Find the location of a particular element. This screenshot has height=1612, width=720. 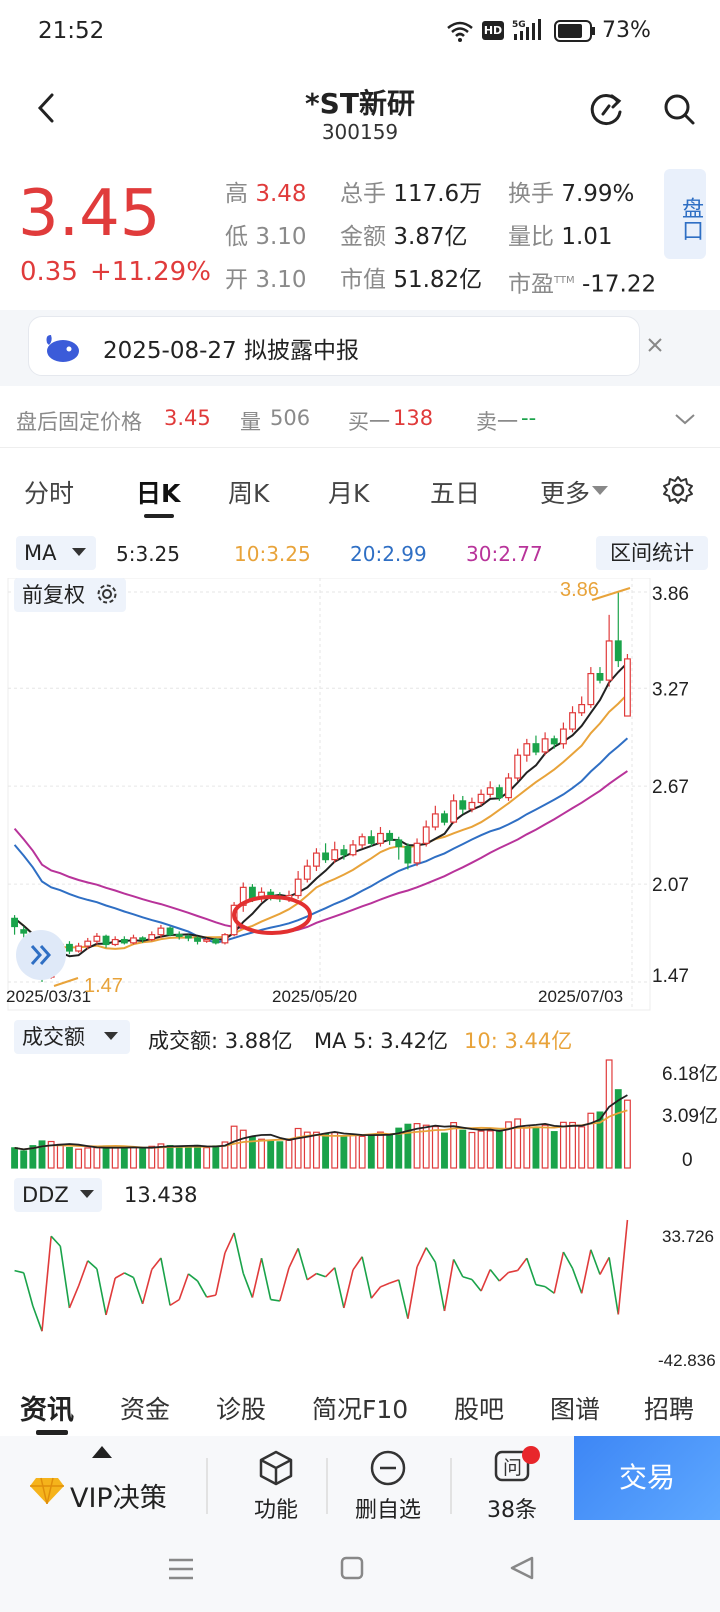

home-icon is located at coordinates (352, 1568).